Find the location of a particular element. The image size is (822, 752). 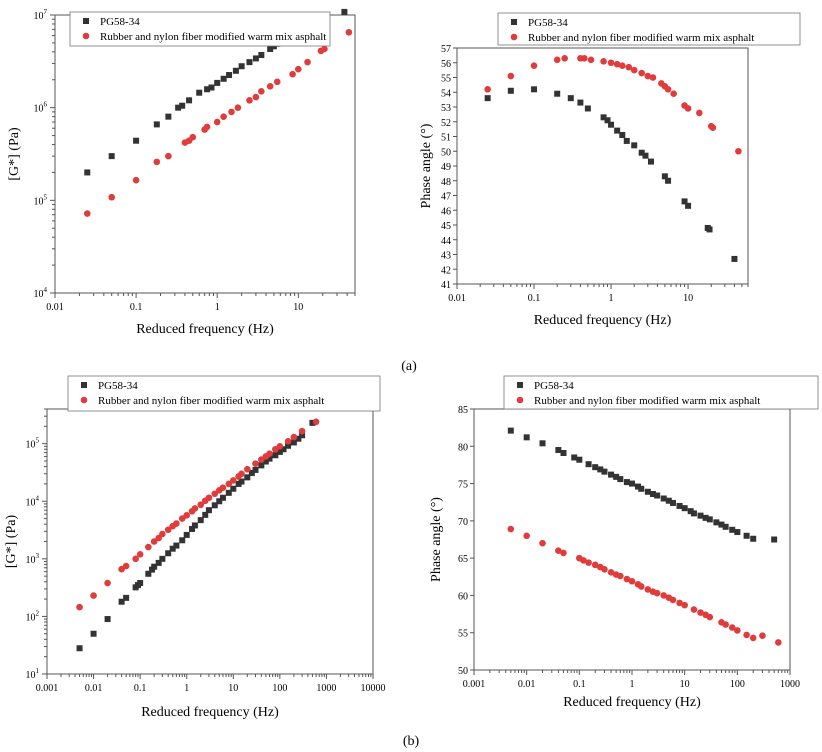

x-tick-label: 0.01 is located at coordinates (527, 684).